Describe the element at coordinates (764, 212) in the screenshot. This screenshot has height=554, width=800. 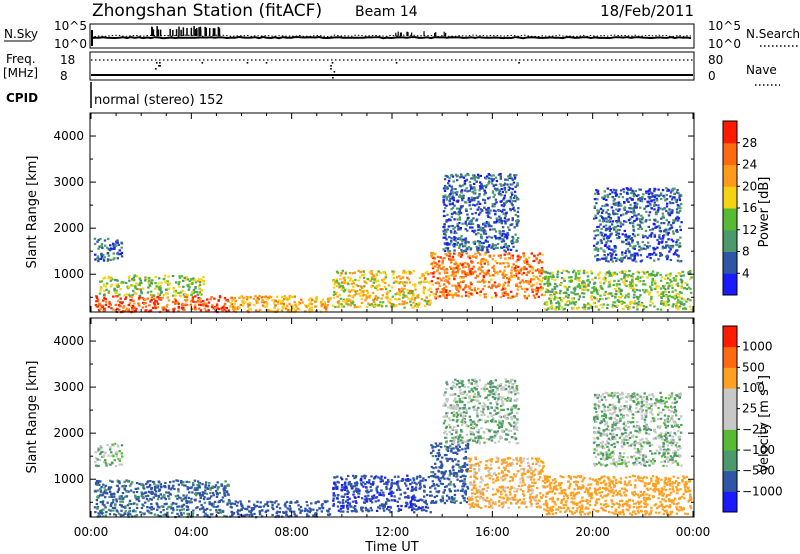
I see `power-colorbar-label: Power [dB]` at that location.